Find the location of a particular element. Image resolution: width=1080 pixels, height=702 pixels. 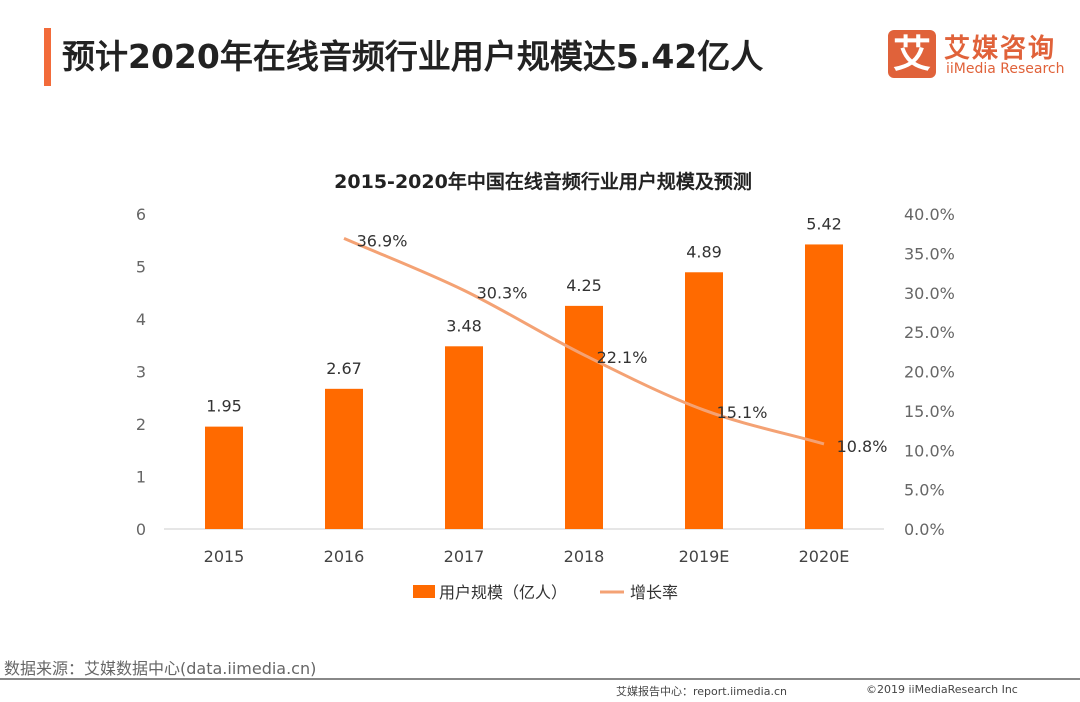

left-tick-label: 4 is located at coordinates (141, 319).